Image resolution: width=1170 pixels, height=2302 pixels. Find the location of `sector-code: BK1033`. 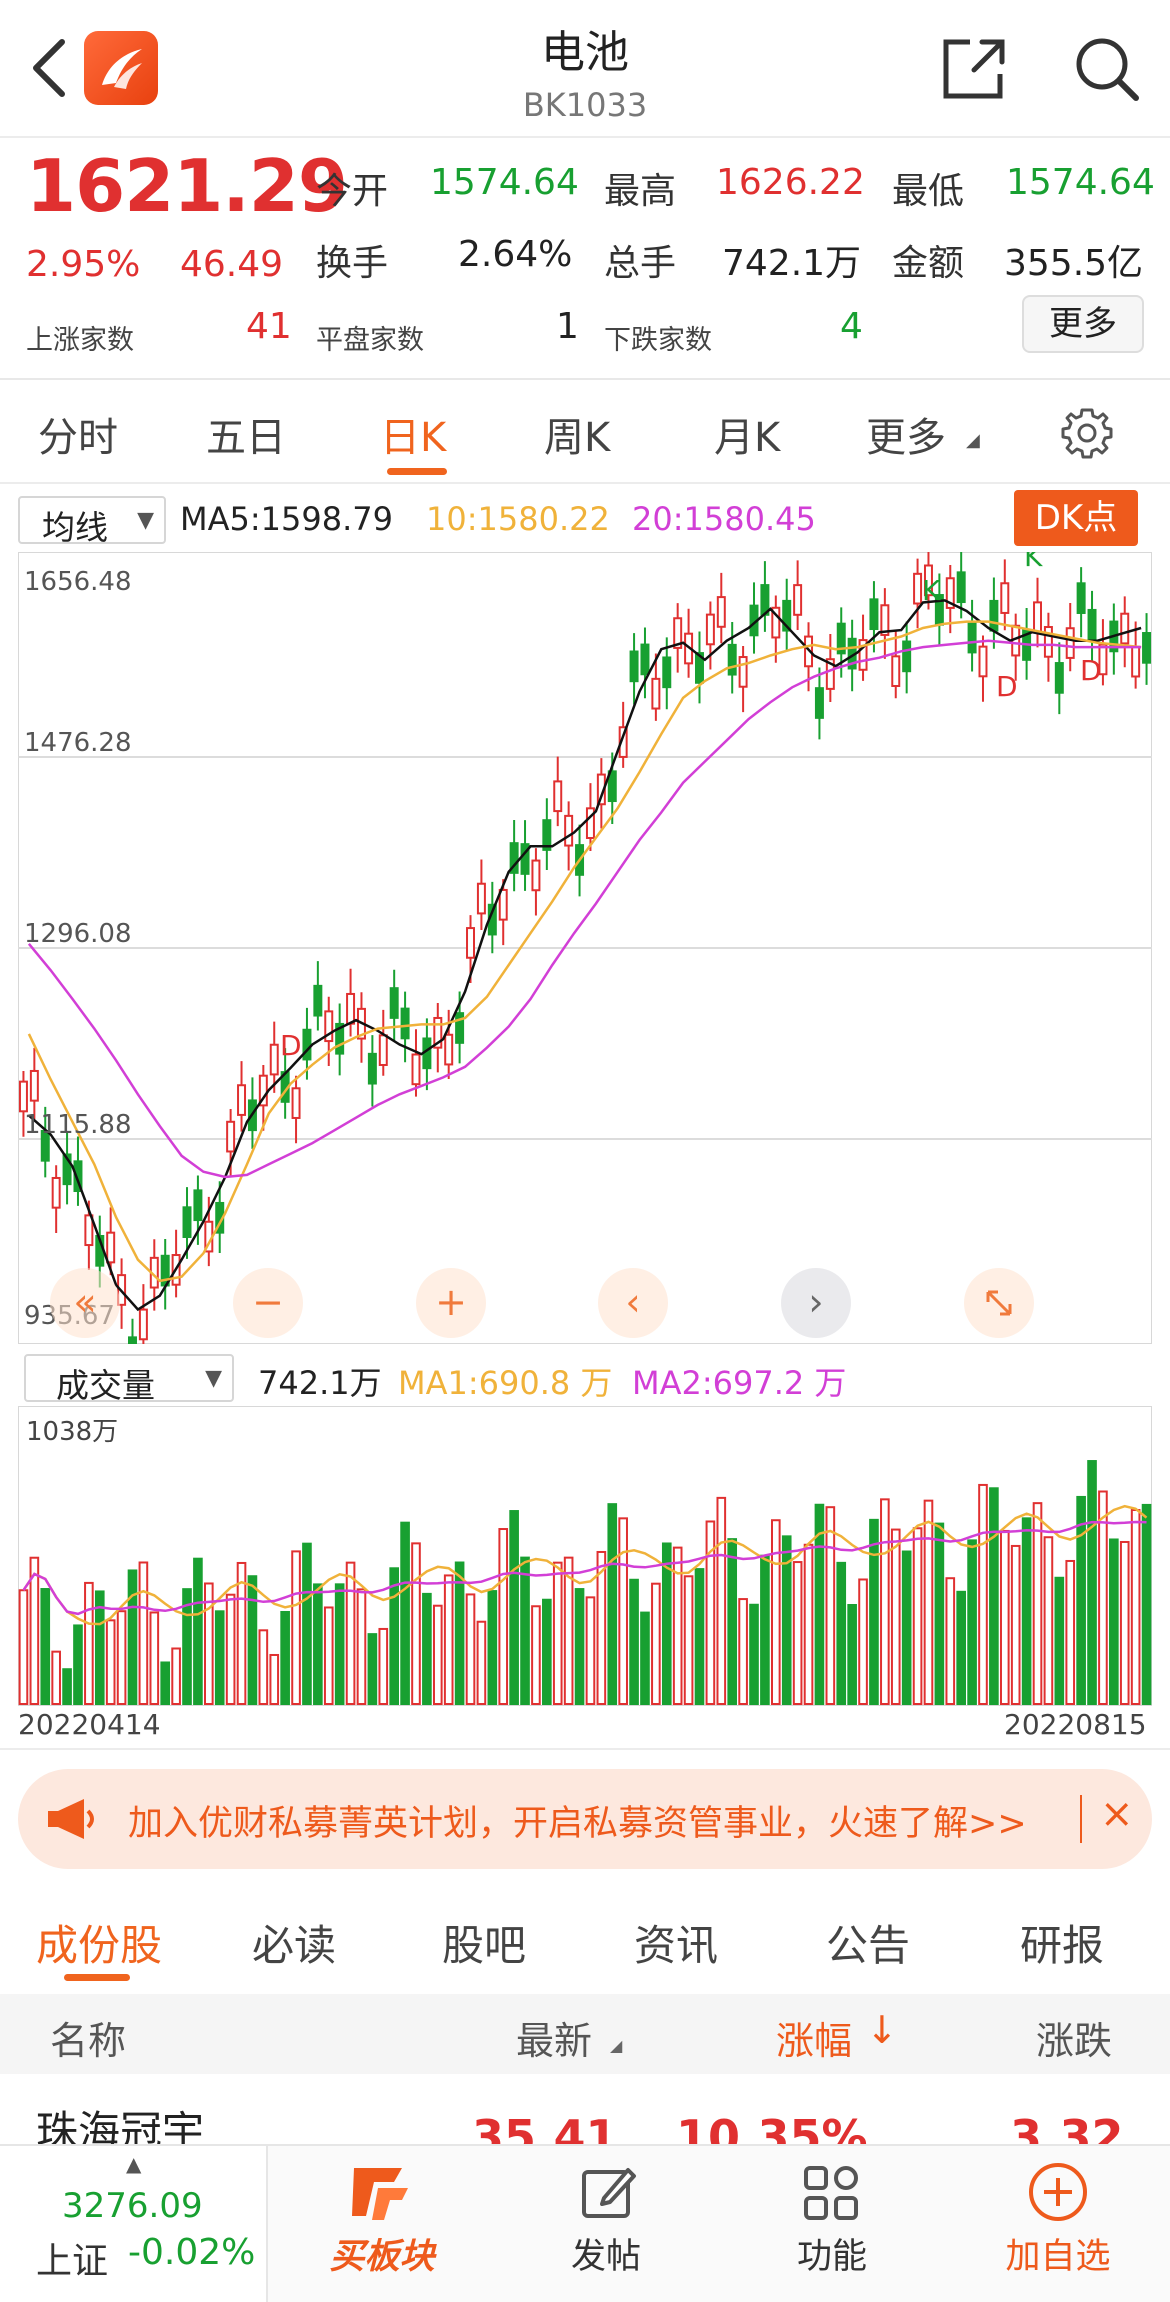

sector-code: BK1033 is located at coordinates (585, 105).